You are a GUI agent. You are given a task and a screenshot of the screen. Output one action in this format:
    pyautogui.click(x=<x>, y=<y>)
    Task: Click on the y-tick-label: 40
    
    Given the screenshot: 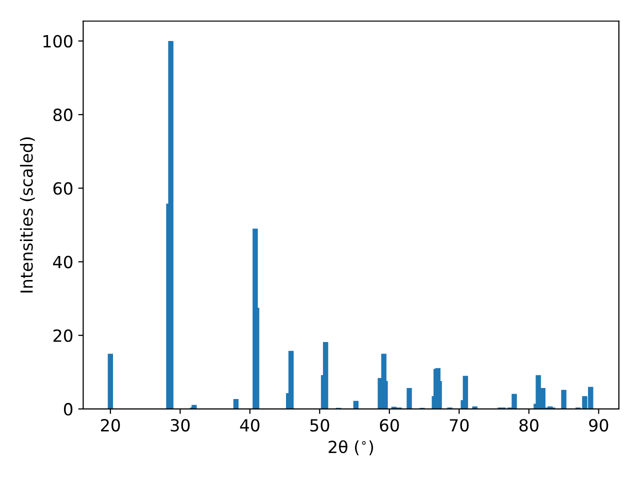 What is the action you would take?
    pyautogui.click(x=62, y=262)
    